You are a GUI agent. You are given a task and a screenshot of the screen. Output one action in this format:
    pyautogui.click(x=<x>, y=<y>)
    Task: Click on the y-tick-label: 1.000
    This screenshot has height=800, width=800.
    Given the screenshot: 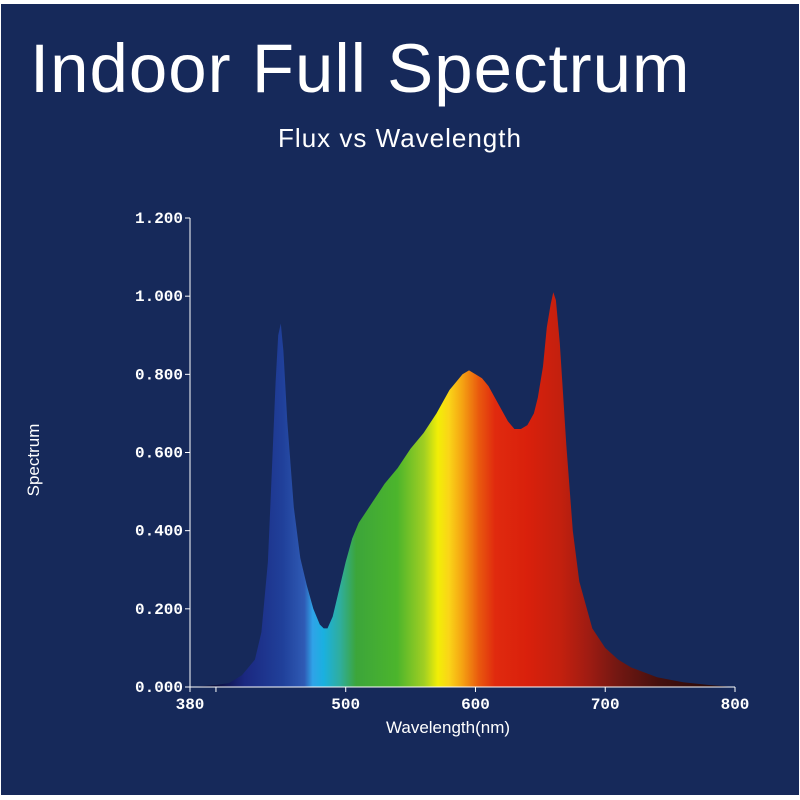 What is the action you would take?
    pyautogui.click(x=159, y=297)
    